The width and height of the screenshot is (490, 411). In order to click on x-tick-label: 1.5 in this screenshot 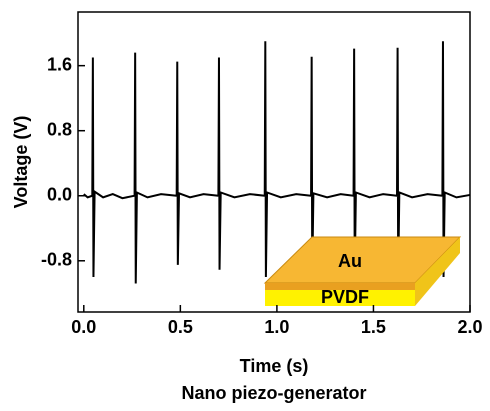, I will do `click(373, 327)`.